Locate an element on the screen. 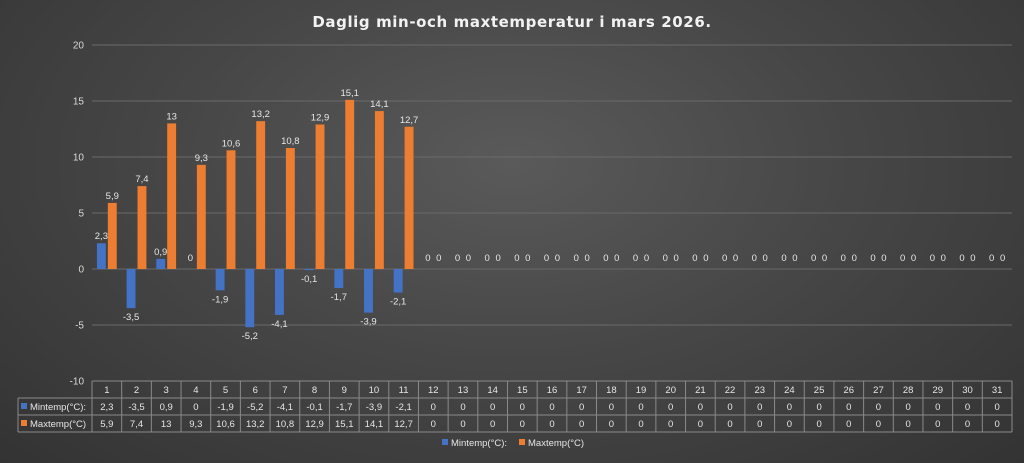 The image size is (1024, 463). x-tick-label: 29 is located at coordinates (938, 390).